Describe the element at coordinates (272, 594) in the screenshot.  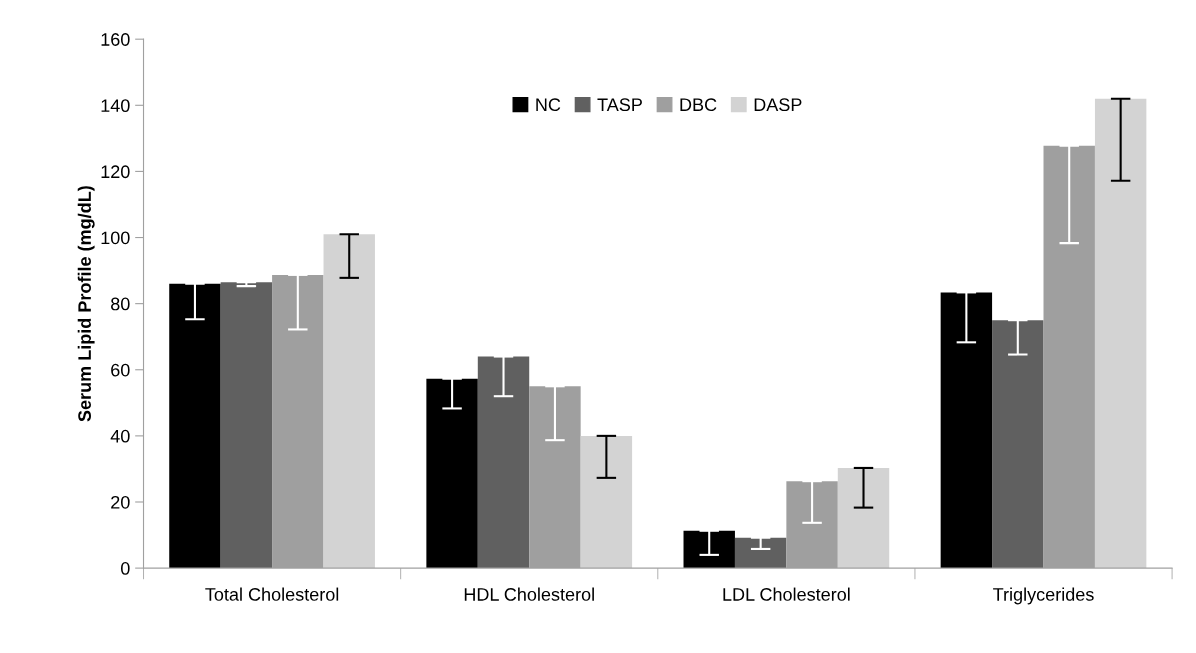
I see `x-tick-label: Total Cholesterol` at that location.